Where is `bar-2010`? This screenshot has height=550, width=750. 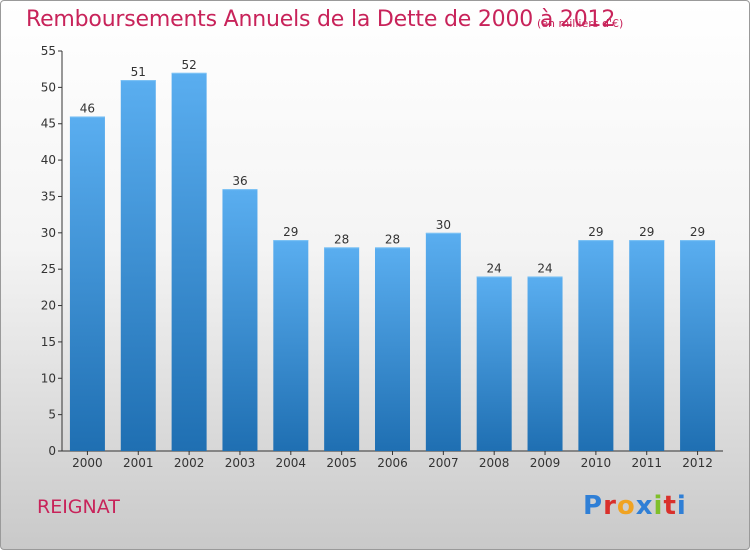
bar-2010 is located at coordinates (596, 345).